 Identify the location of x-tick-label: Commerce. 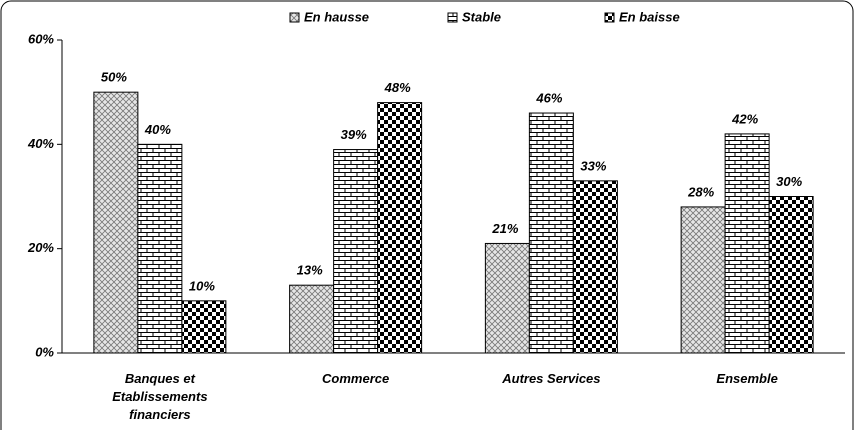
(355, 378).